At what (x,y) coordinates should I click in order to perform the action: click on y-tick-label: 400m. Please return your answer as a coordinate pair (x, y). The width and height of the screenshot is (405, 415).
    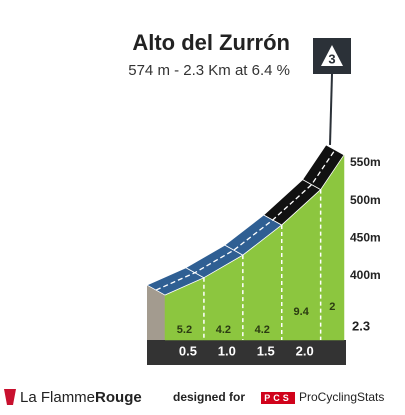
    Looking at the image, I should click on (365, 275).